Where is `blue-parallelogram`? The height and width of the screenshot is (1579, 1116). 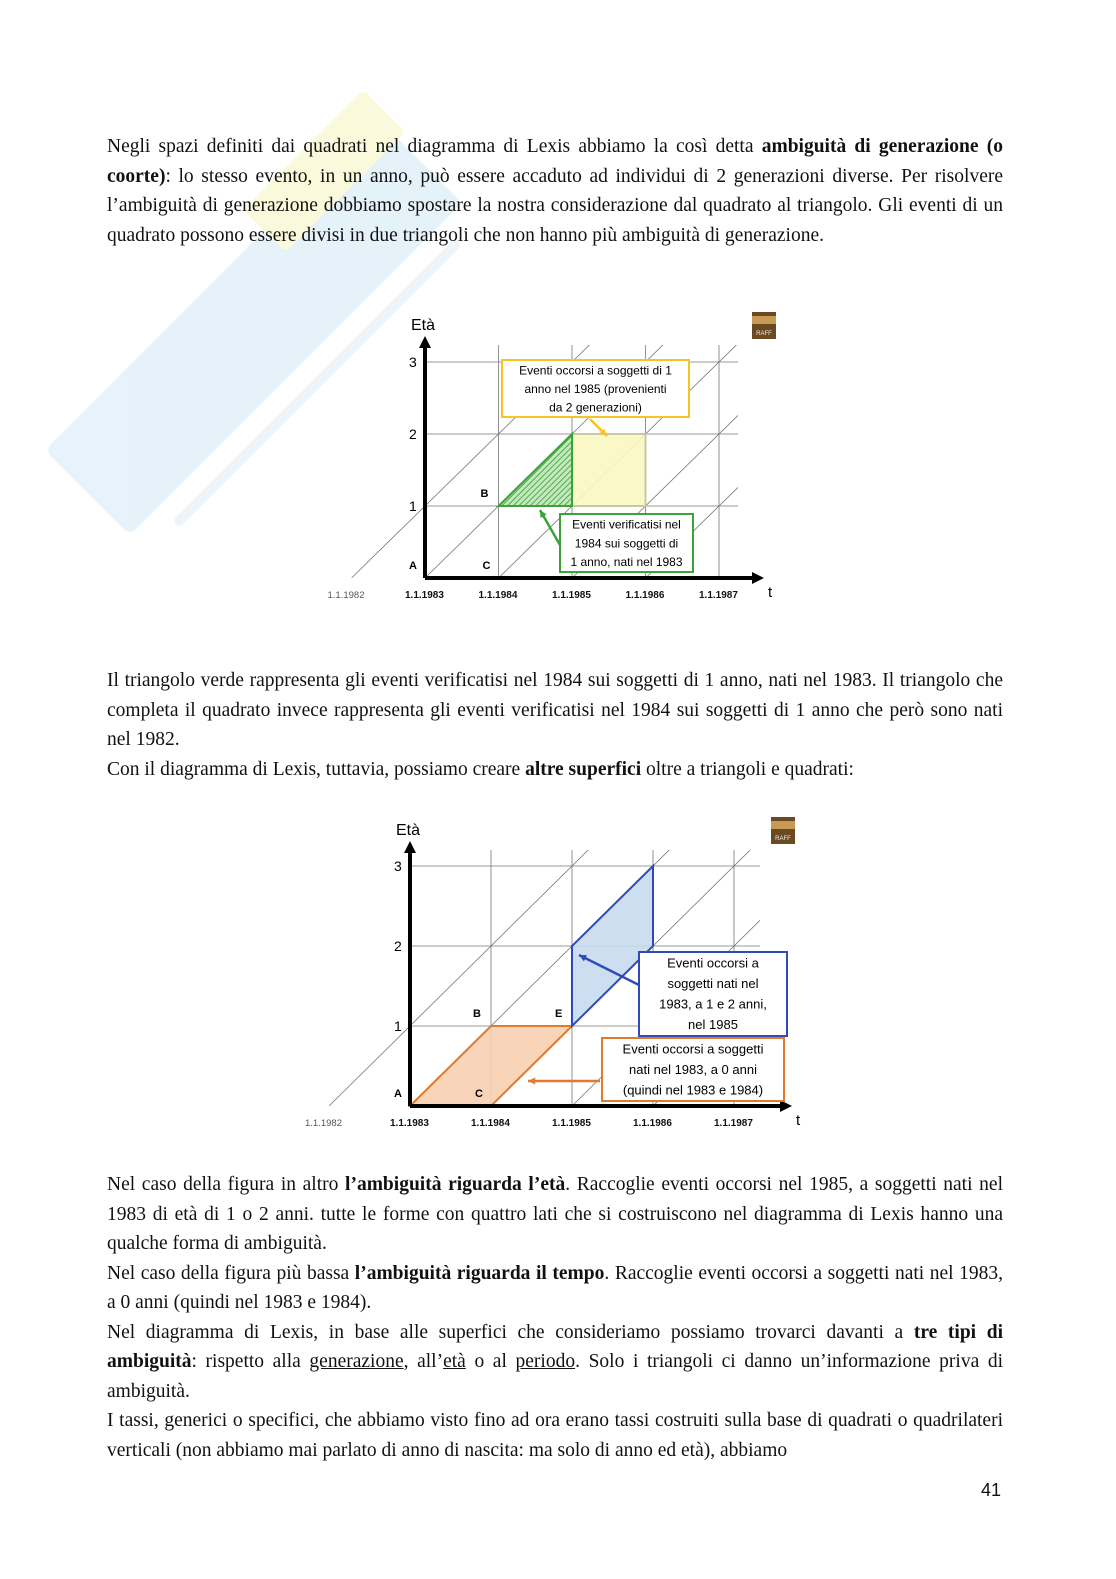 blue-parallelogram is located at coordinates (612, 946).